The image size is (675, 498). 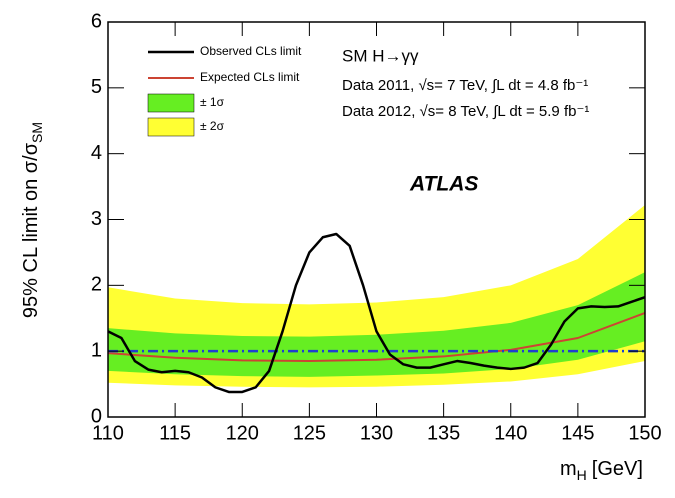 I want to click on annotation: SM H→γγ, so click(x=380, y=55).